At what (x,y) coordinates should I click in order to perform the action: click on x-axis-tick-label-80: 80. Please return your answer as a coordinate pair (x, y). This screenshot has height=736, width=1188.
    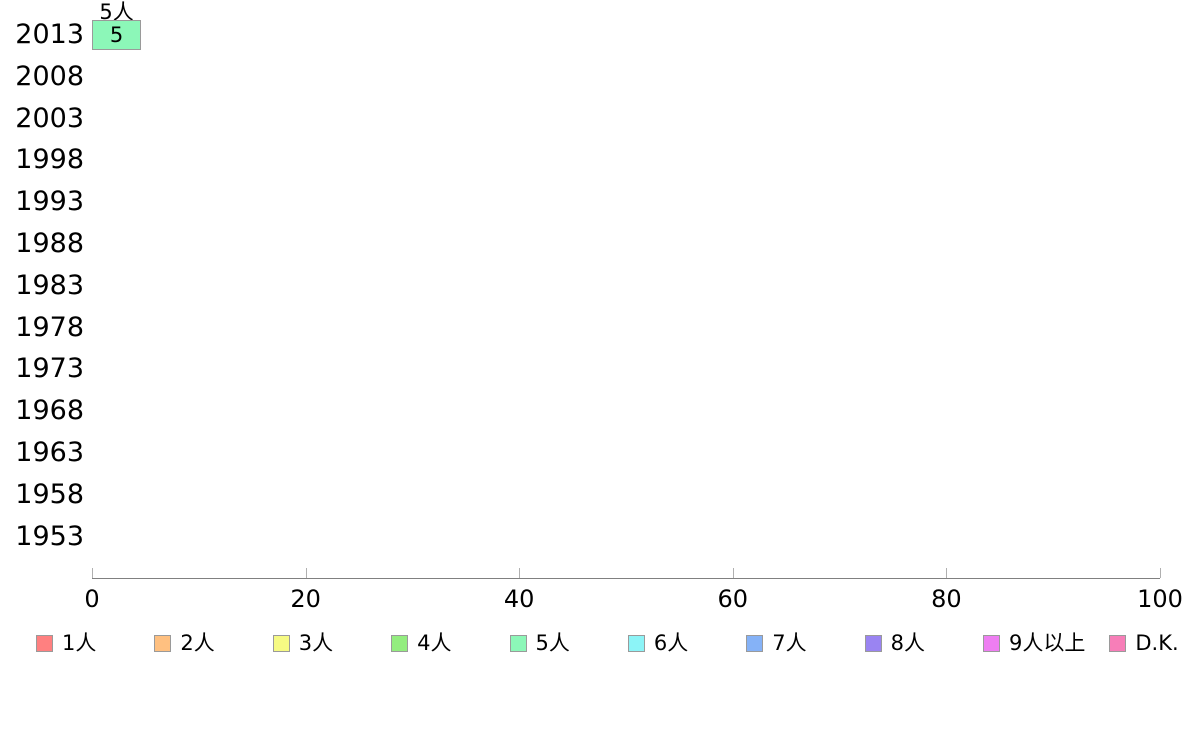
    Looking at the image, I should click on (946, 599).